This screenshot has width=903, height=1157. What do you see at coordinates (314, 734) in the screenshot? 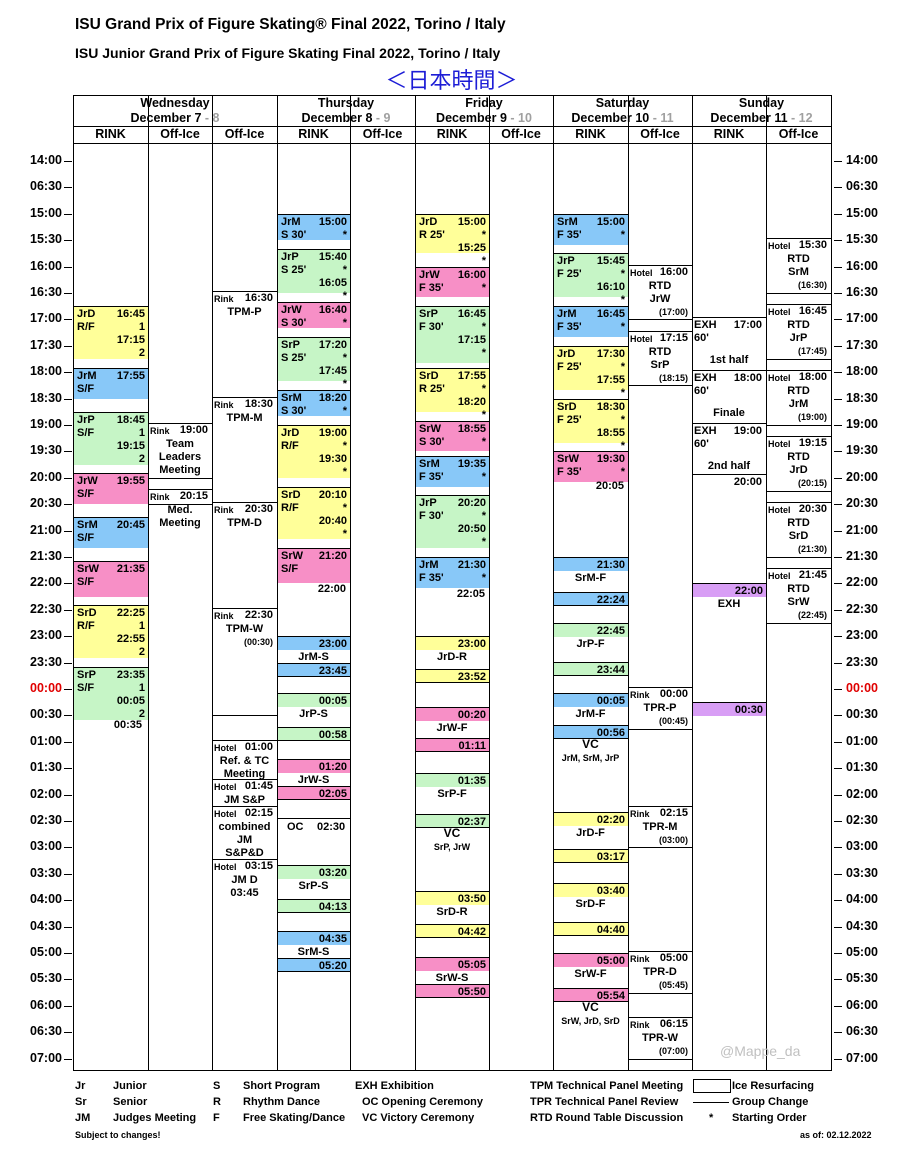
I see `resurfacing-band: 00:58` at bounding box center [314, 734].